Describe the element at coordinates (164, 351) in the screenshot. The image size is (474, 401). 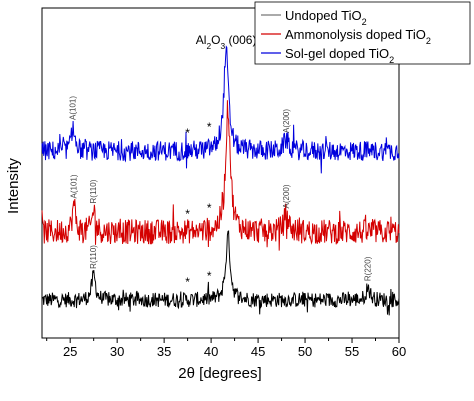
I see `x-tick-label: 35` at that location.